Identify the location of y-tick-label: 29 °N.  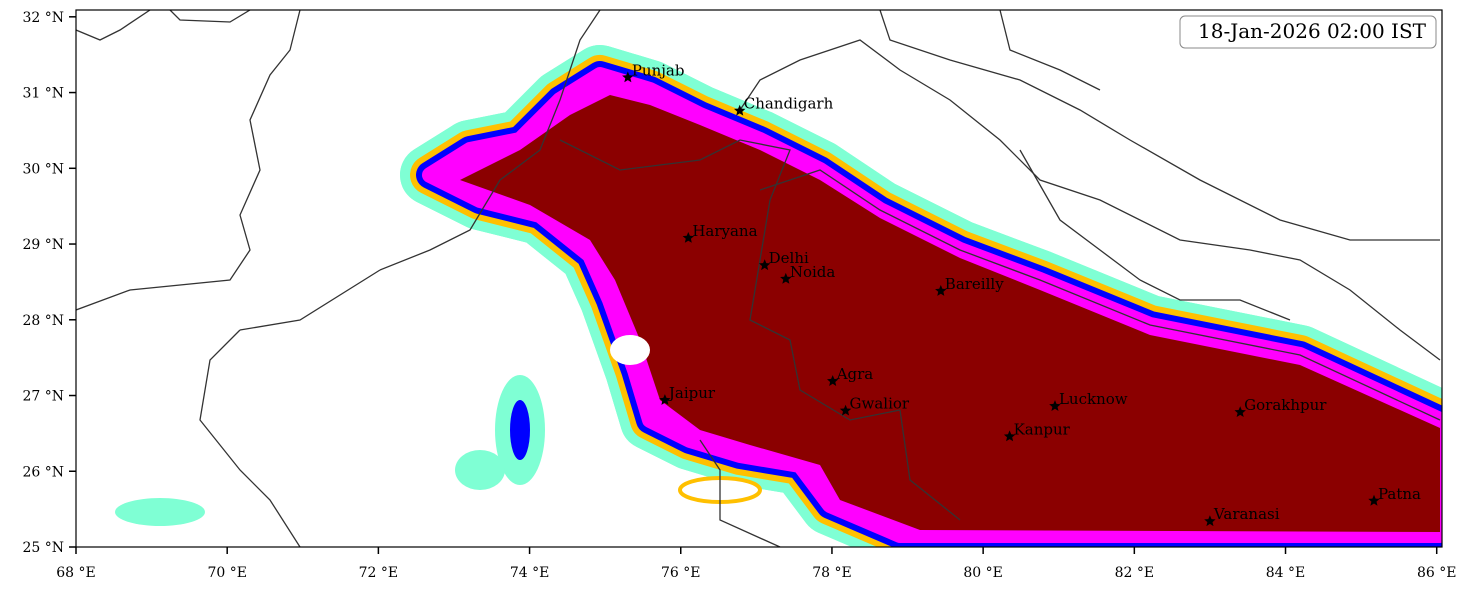
(43, 245).